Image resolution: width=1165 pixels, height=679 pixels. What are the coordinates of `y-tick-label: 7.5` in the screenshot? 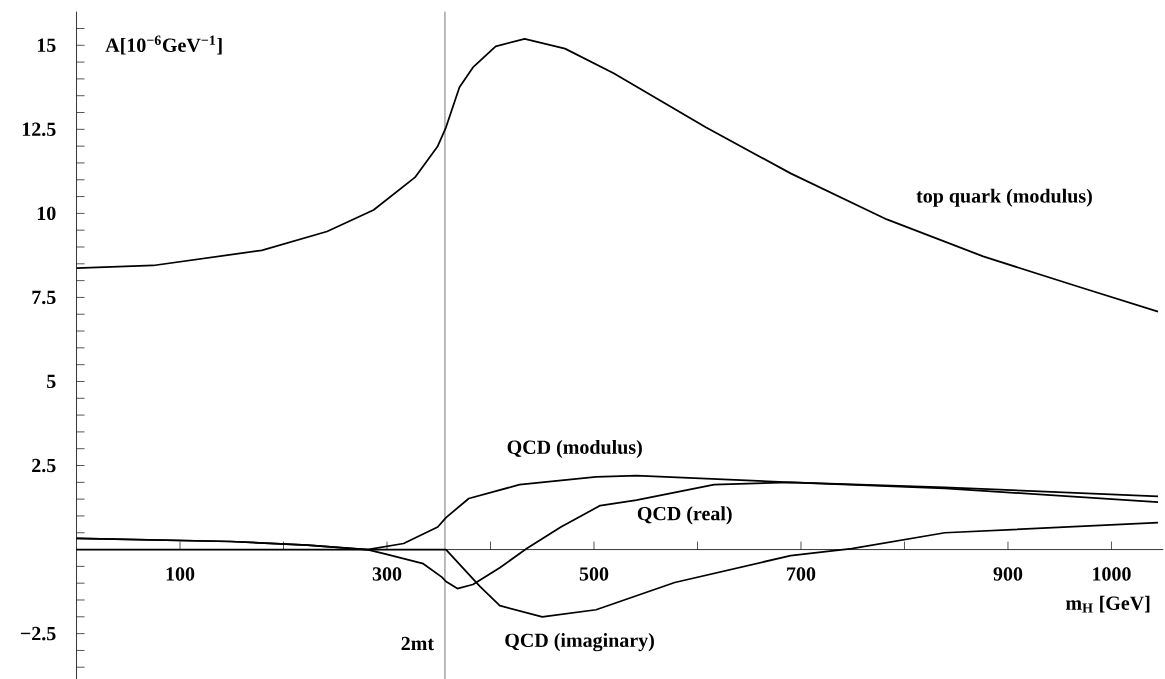 It's located at (44, 297).